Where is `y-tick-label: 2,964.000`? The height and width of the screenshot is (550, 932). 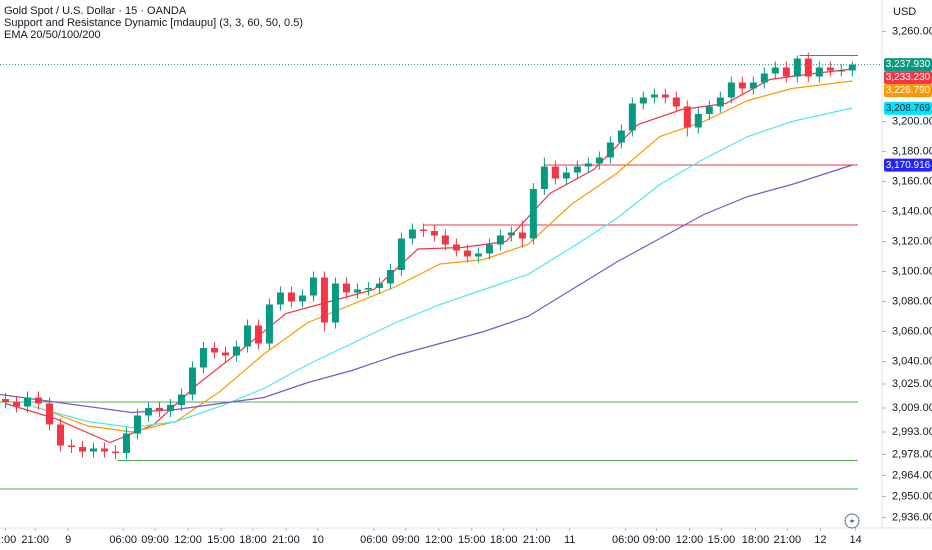 y-tick-label: 2,964.000 is located at coordinates (912, 475).